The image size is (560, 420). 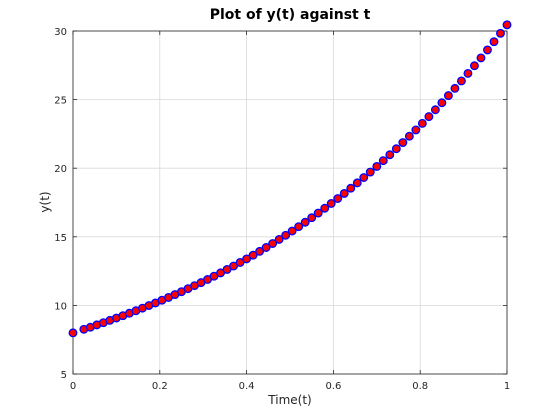 What do you see at coordinates (60, 32) in the screenshot?
I see `y-tick-label: 30` at bounding box center [60, 32].